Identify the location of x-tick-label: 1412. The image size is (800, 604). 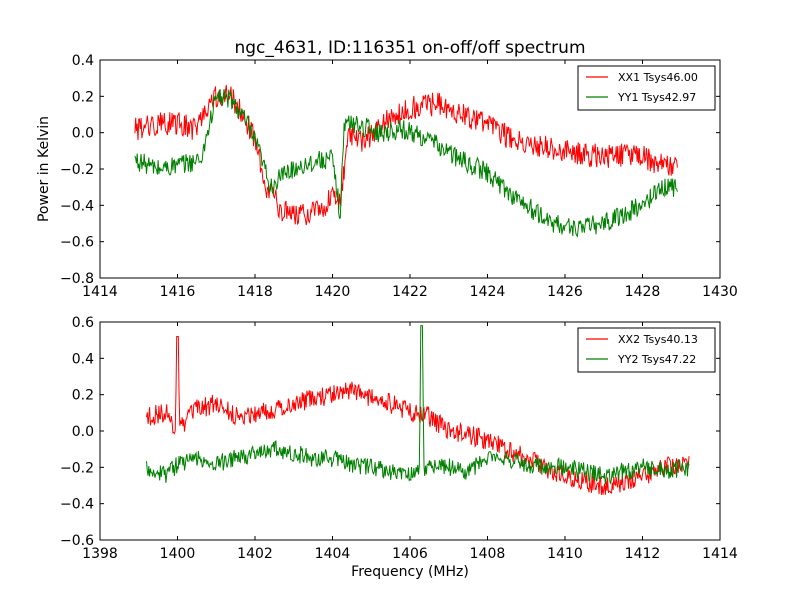
(643, 554).